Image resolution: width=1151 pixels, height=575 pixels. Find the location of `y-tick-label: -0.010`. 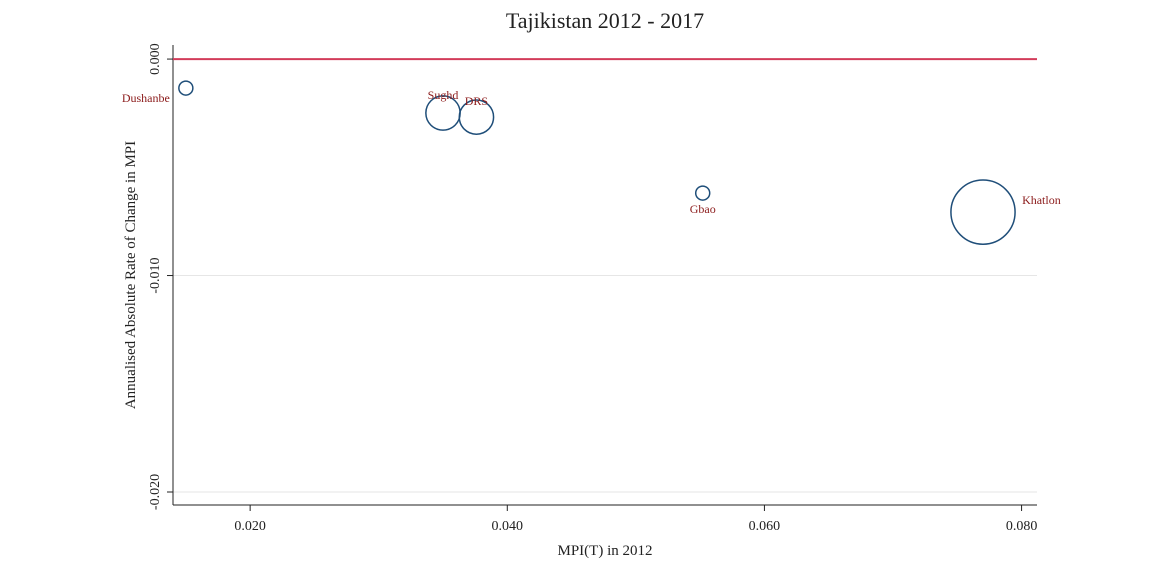

y-tick-label: -0.010 is located at coordinates (155, 275).